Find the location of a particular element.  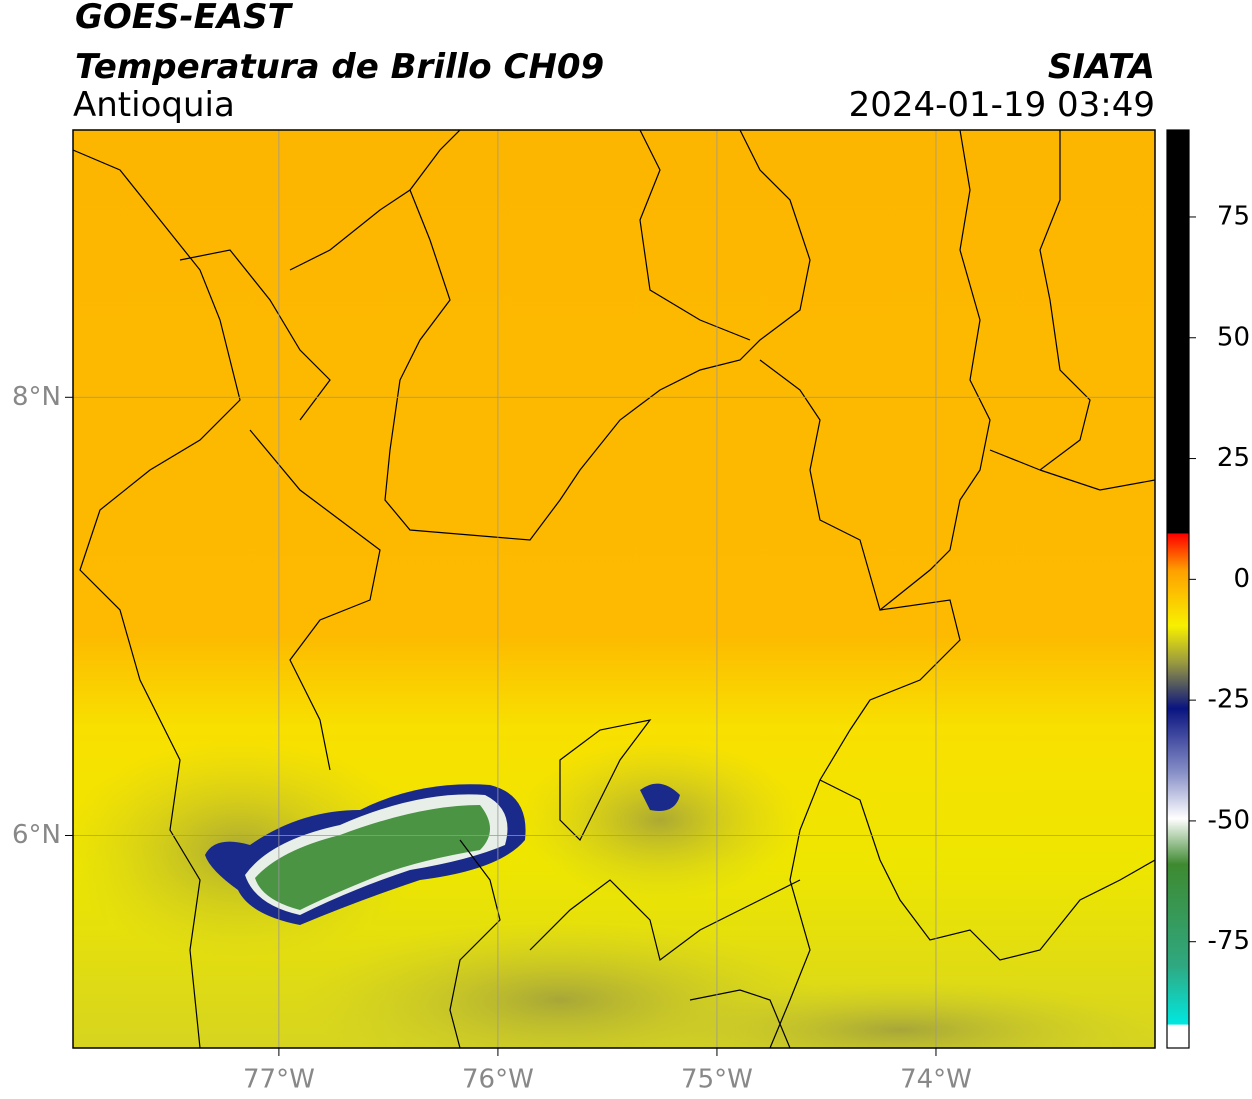

title: GOES-EAST is located at coordinates (184, 18).